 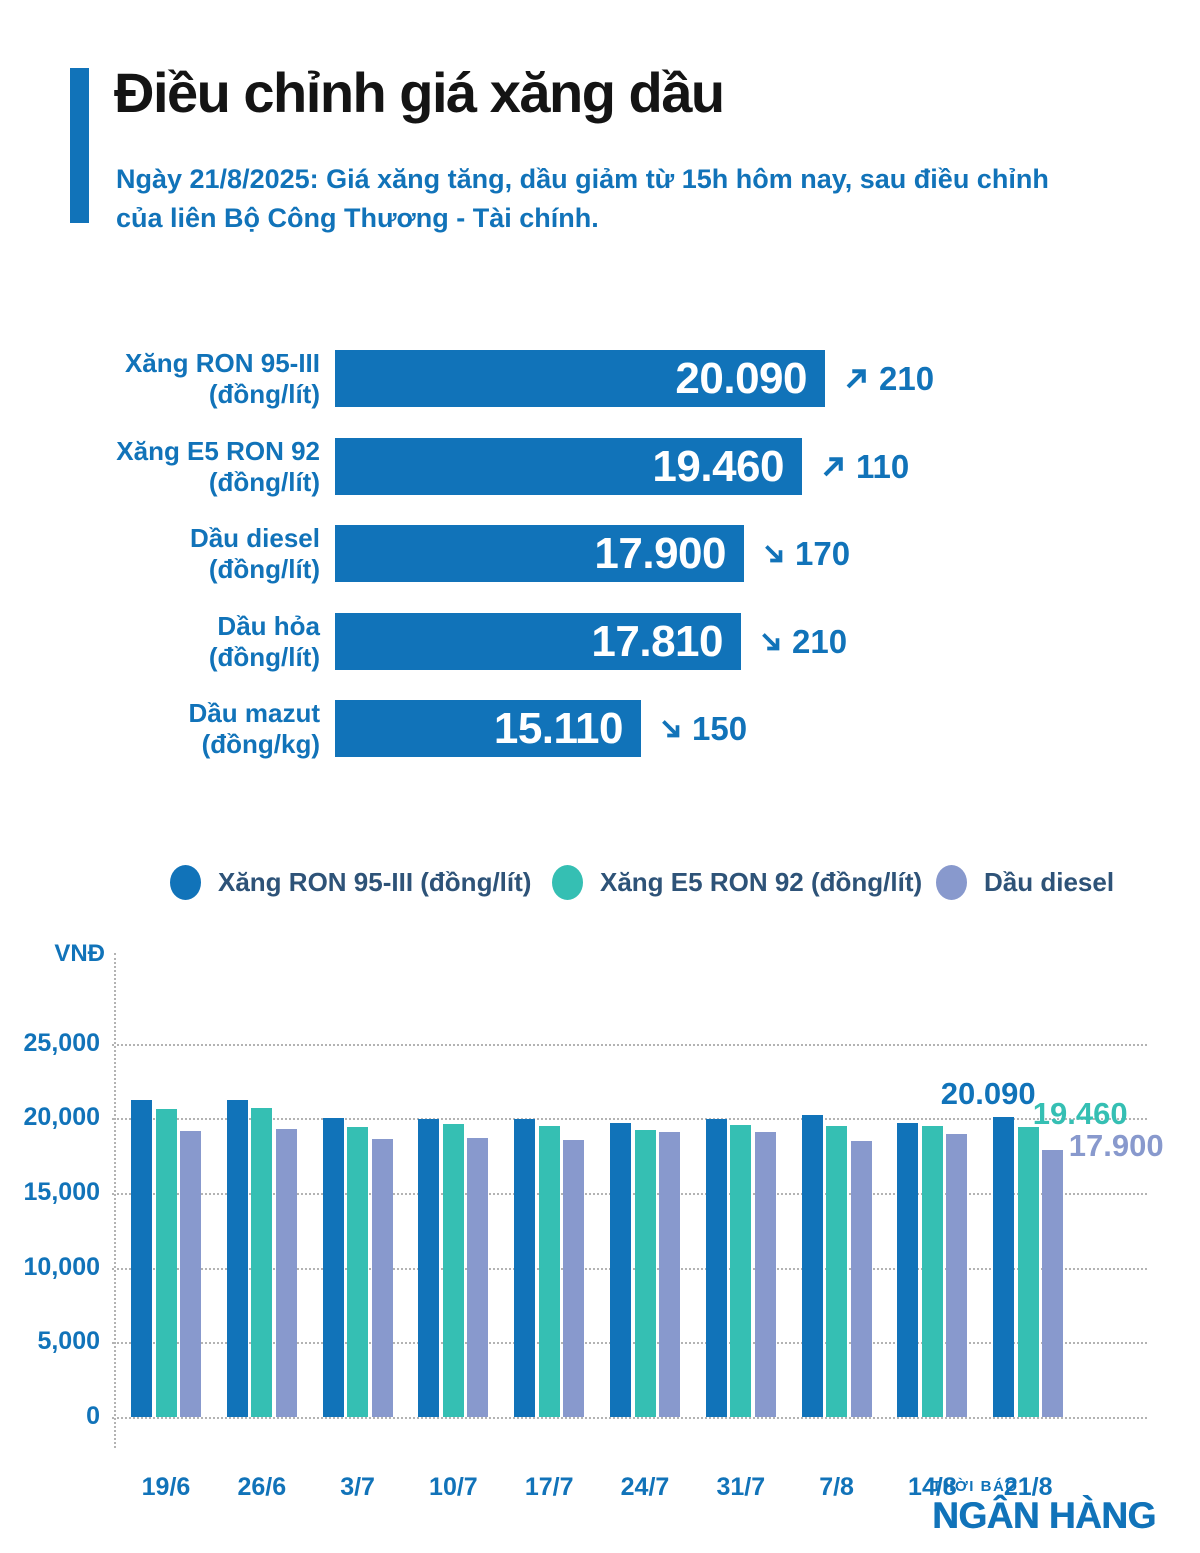 What do you see at coordinates (218, 450) in the screenshot?
I see `fuel-name: Xăng E5 RON 92` at bounding box center [218, 450].